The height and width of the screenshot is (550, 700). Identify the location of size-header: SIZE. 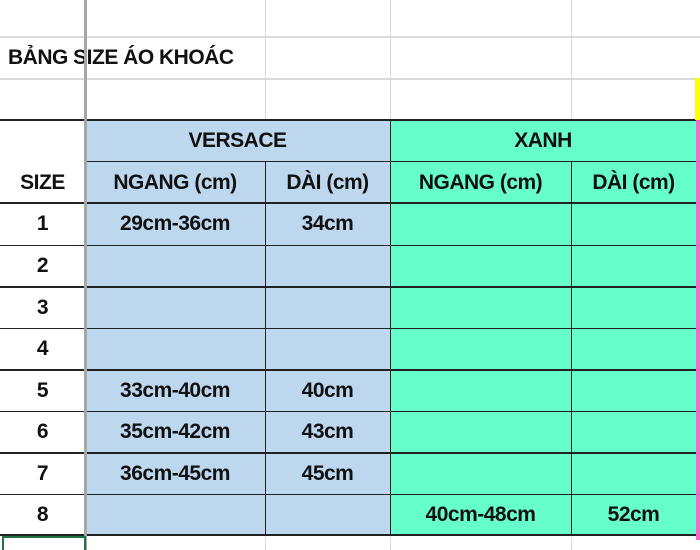
(42, 182).